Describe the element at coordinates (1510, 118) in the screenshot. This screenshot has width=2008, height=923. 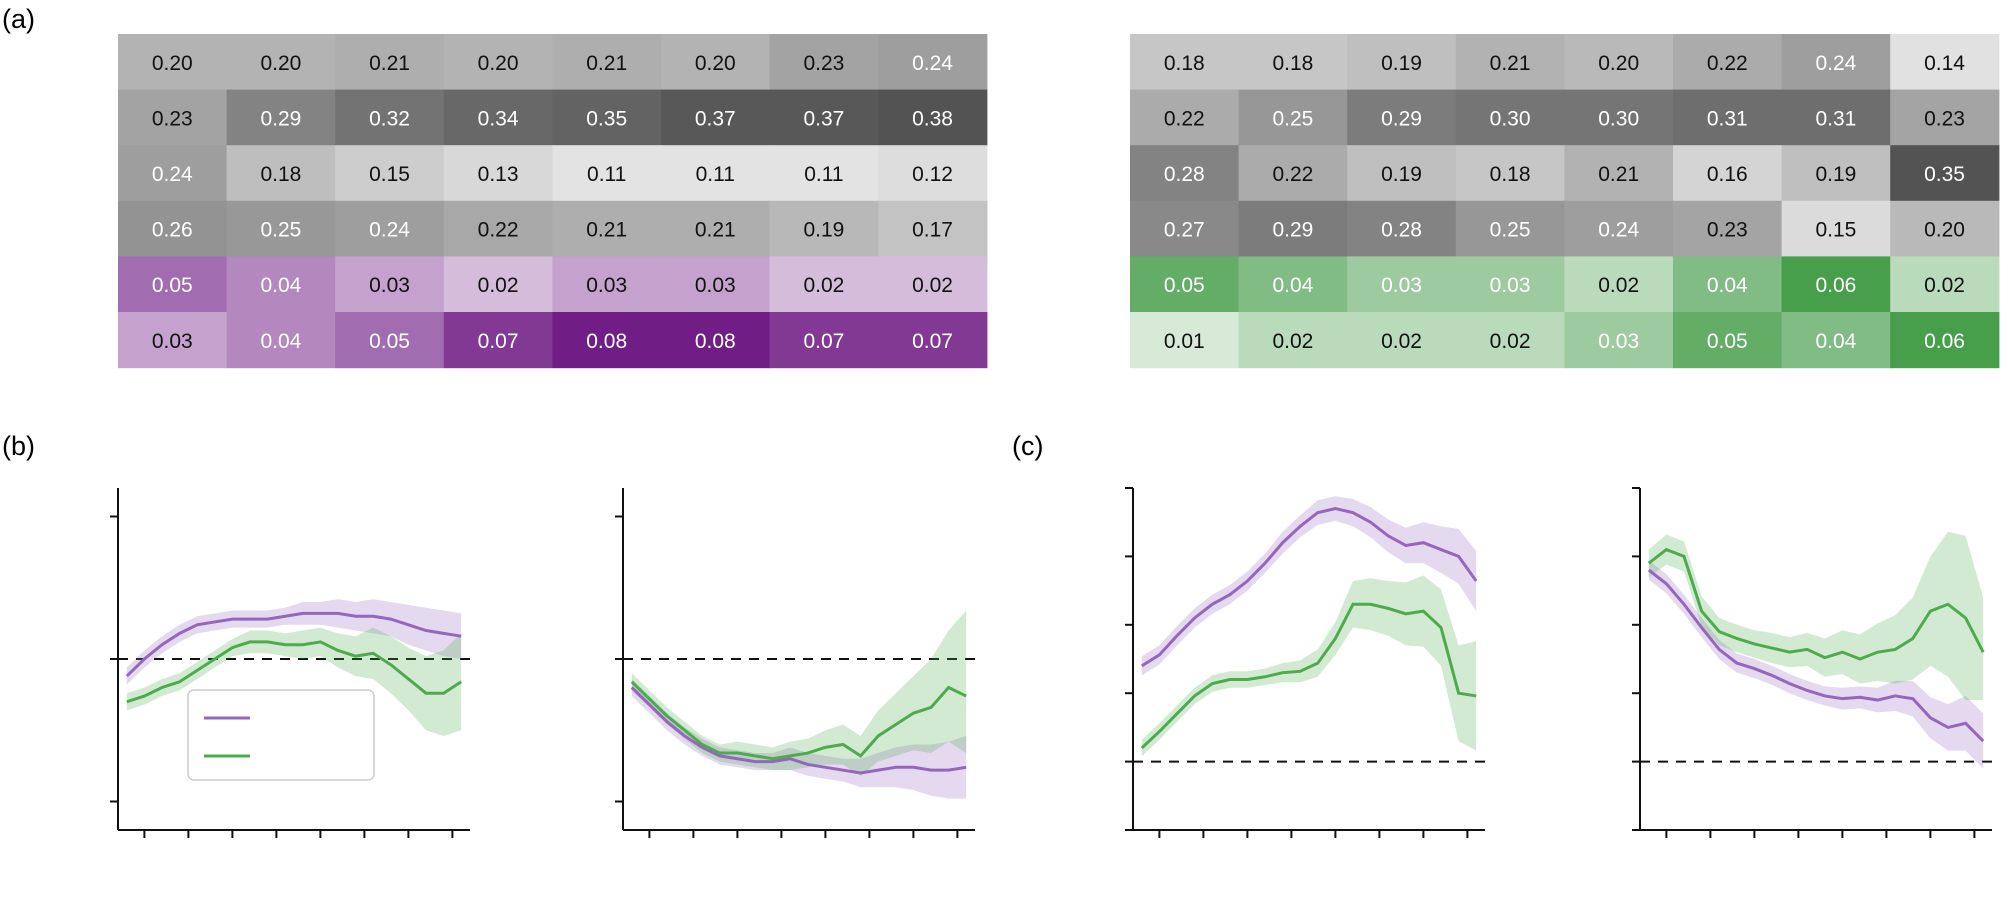
I see `cell-value: 0.30` at that location.